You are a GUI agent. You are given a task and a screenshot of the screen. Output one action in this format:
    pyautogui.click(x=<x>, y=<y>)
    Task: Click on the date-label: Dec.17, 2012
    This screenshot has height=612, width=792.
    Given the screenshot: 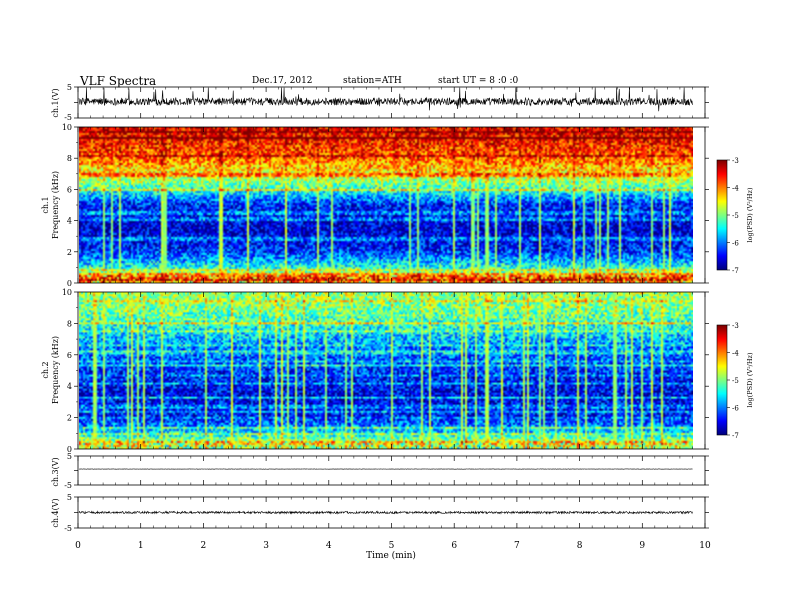 What is the action you would take?
    pyautogui.click(x=282, y=81)
    